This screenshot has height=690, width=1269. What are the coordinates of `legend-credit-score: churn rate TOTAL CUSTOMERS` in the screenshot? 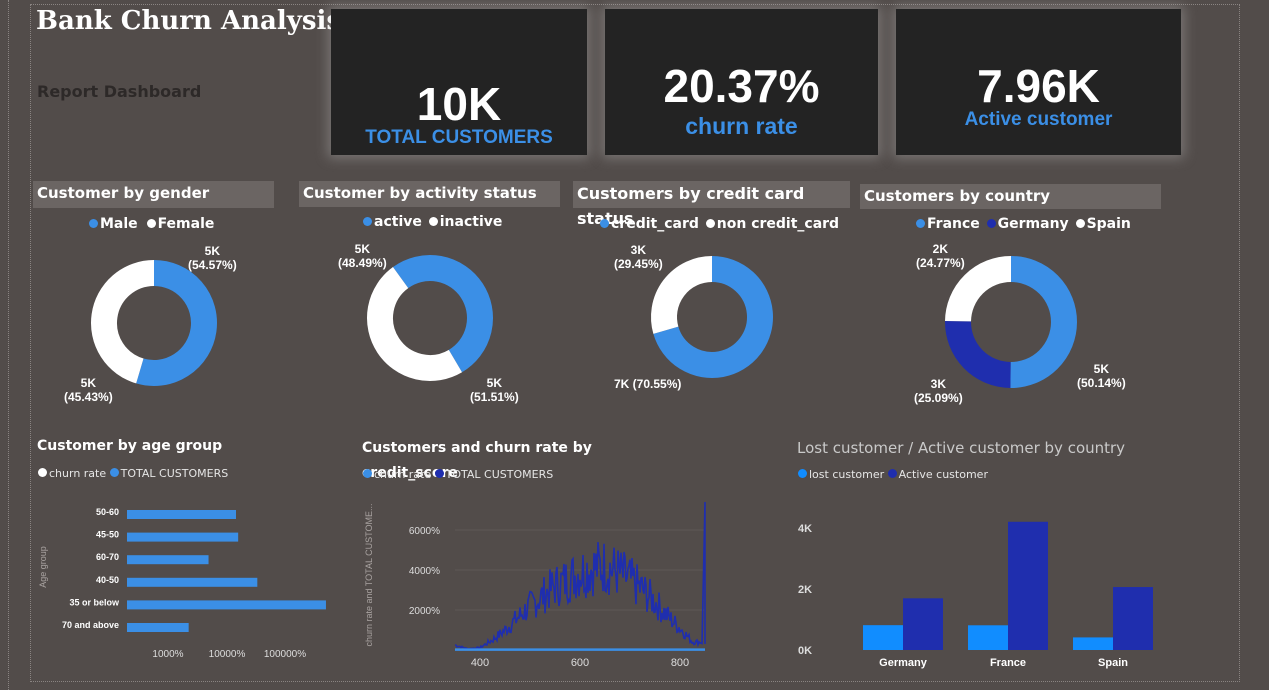 It's located at (458, 474).